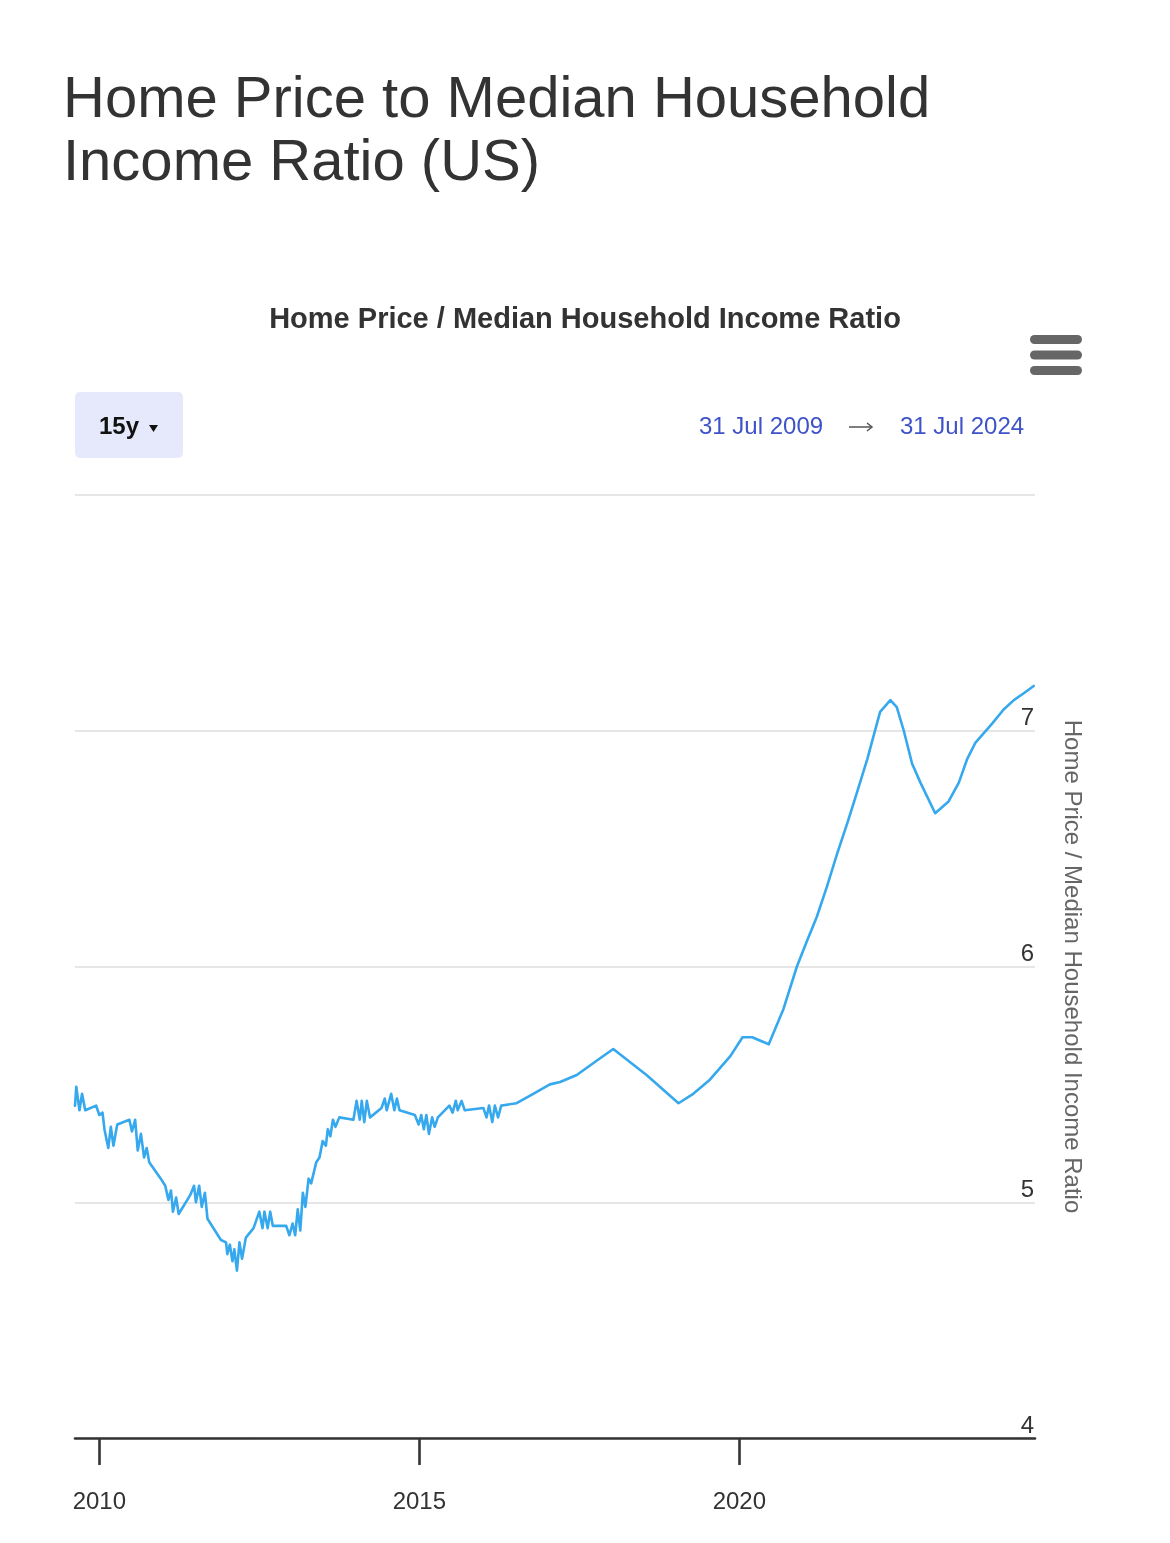 The height and width of the screenshot is (1543, 1170). What do you see at coordinates (419, 1500) in the screenshot?
I see `x-tick-label: 2015` at bounding box center [419, 1500].